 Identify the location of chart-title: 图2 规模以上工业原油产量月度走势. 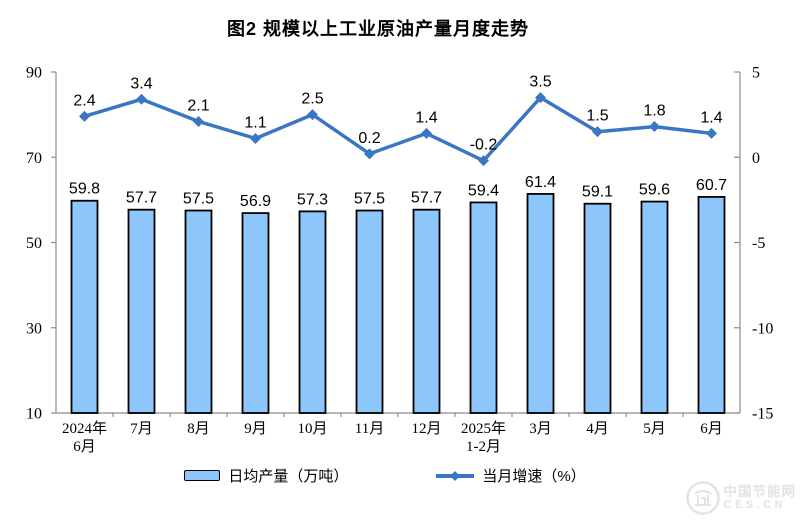
(377, 29).